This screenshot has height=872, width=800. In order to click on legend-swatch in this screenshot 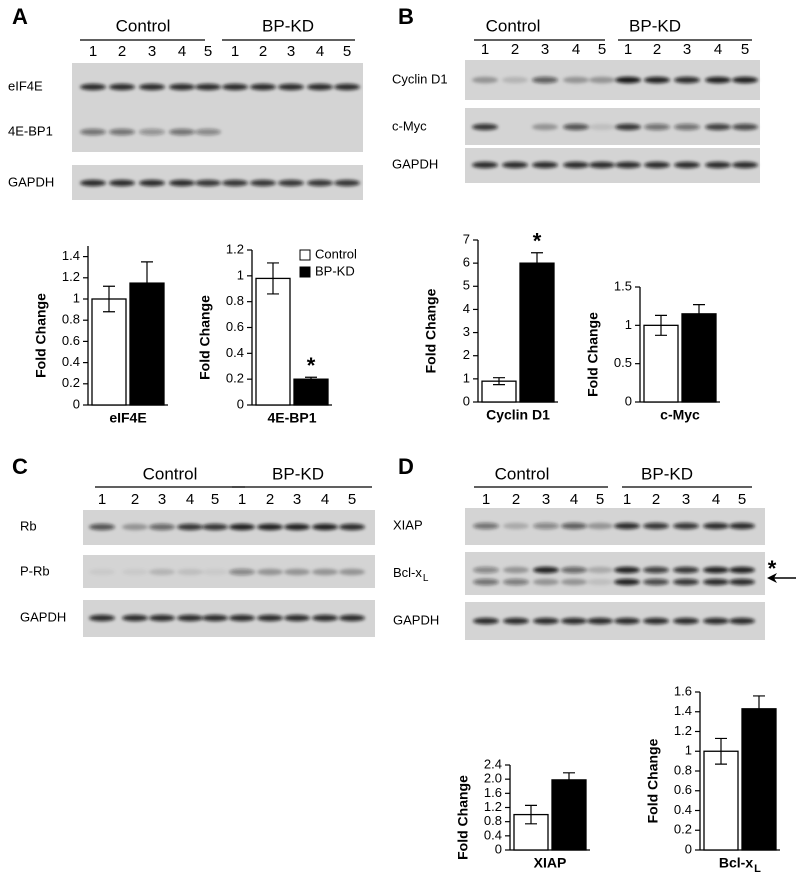, I will do `click(305, 272)`.